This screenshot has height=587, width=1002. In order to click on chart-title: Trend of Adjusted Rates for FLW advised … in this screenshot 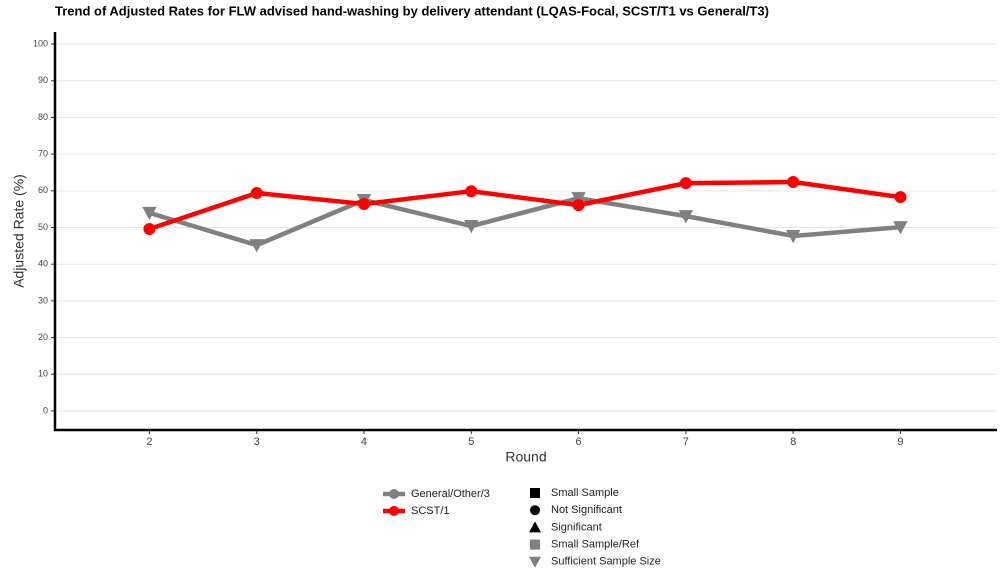, I will do `click(412, 10)`.